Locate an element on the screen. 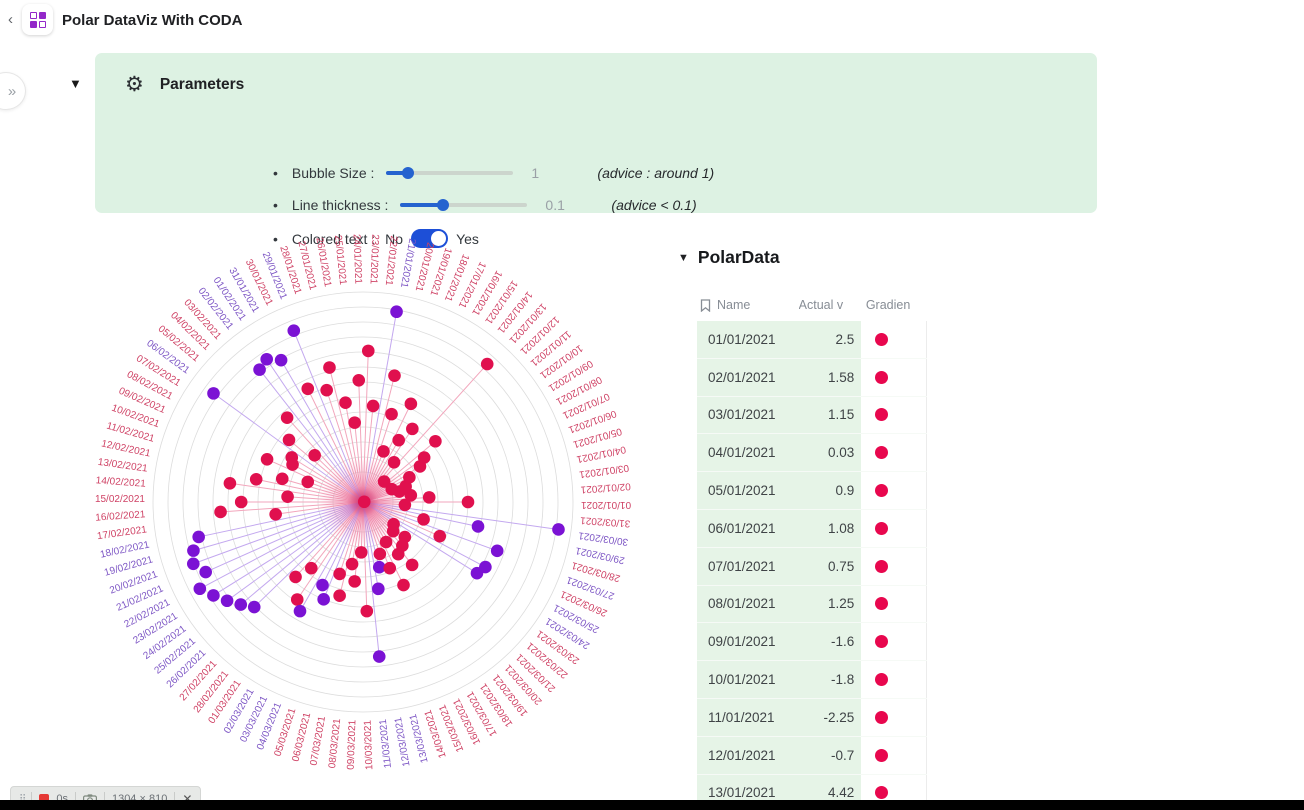 The width and height of the screenshot is (1304, 810). cell-actual-value: -1.8 is located at coordinates (830, 679).